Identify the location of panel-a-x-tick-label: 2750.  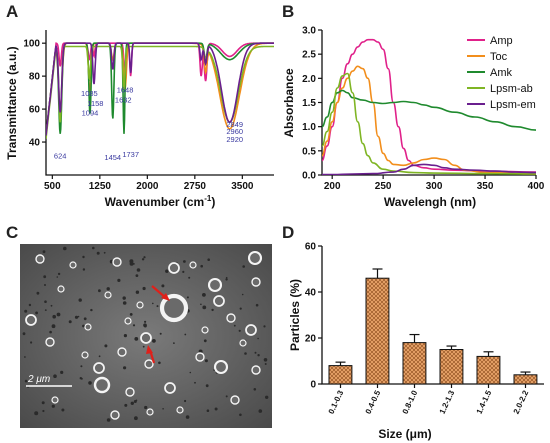
(195, 186).